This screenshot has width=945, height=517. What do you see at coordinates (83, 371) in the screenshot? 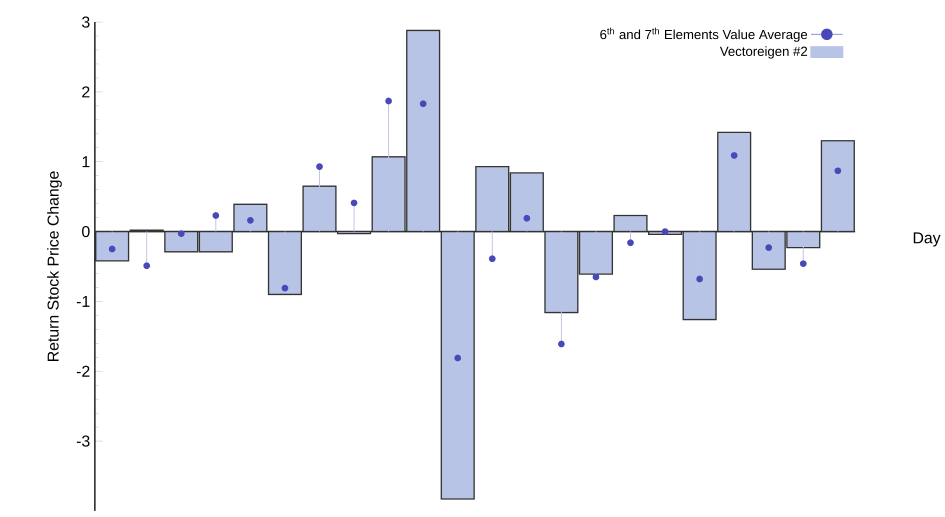
I see `y-tick-label: -2` at bounding box center [83, 371].